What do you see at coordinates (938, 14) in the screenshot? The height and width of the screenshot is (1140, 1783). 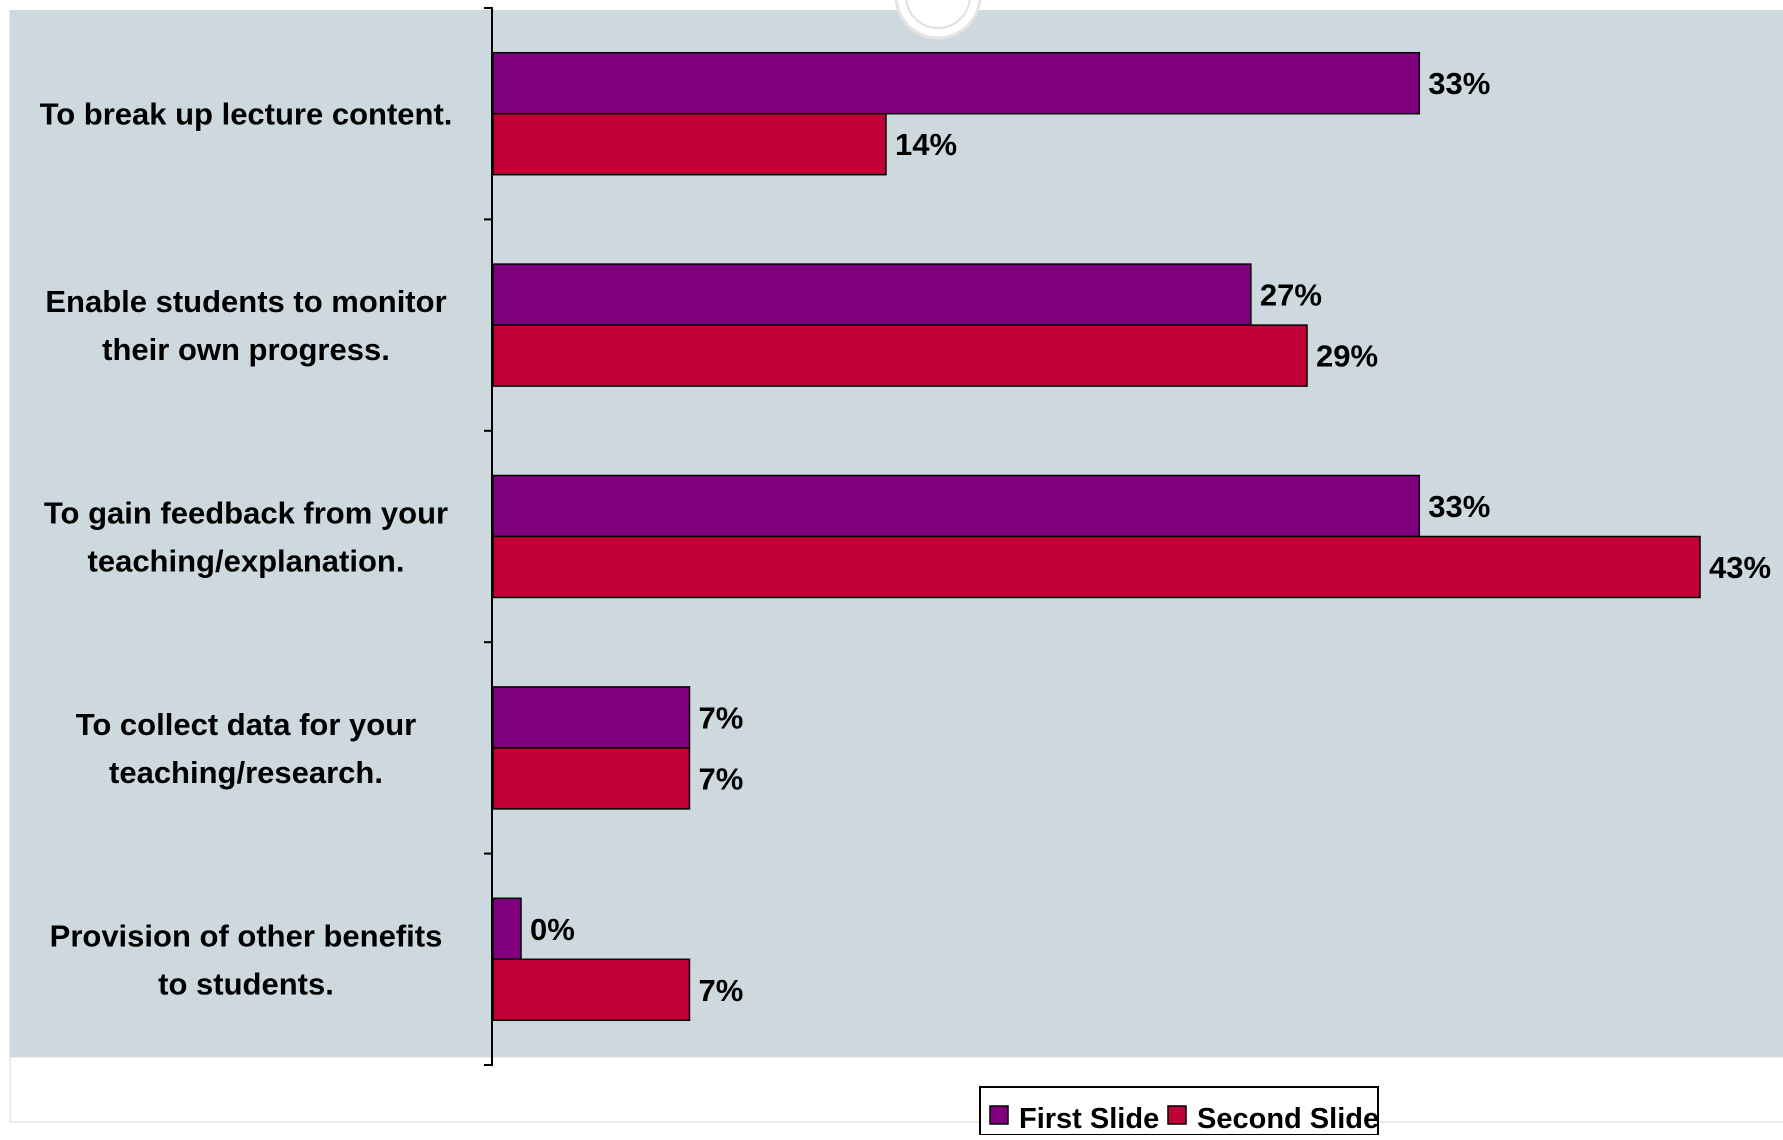 I see `decorative-circle-inner` at bounding box center [938, 14].